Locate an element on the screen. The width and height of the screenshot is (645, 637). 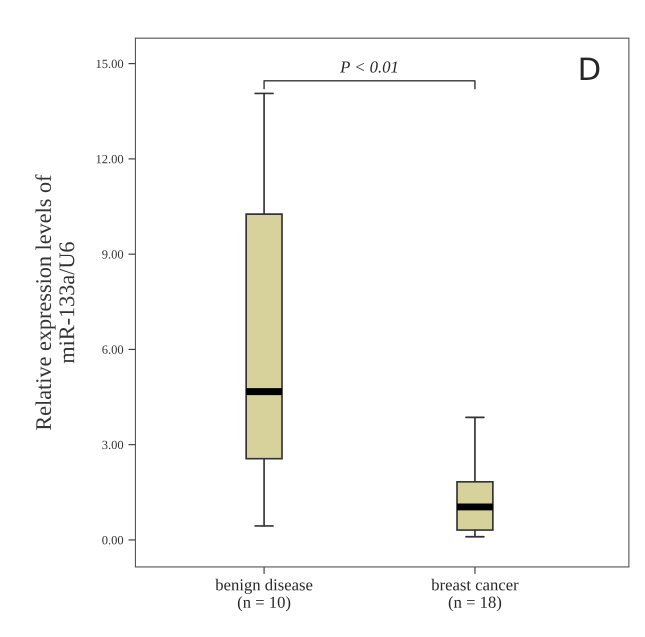
y-tick-label: 3.00 is located at coordinates (113, 445).